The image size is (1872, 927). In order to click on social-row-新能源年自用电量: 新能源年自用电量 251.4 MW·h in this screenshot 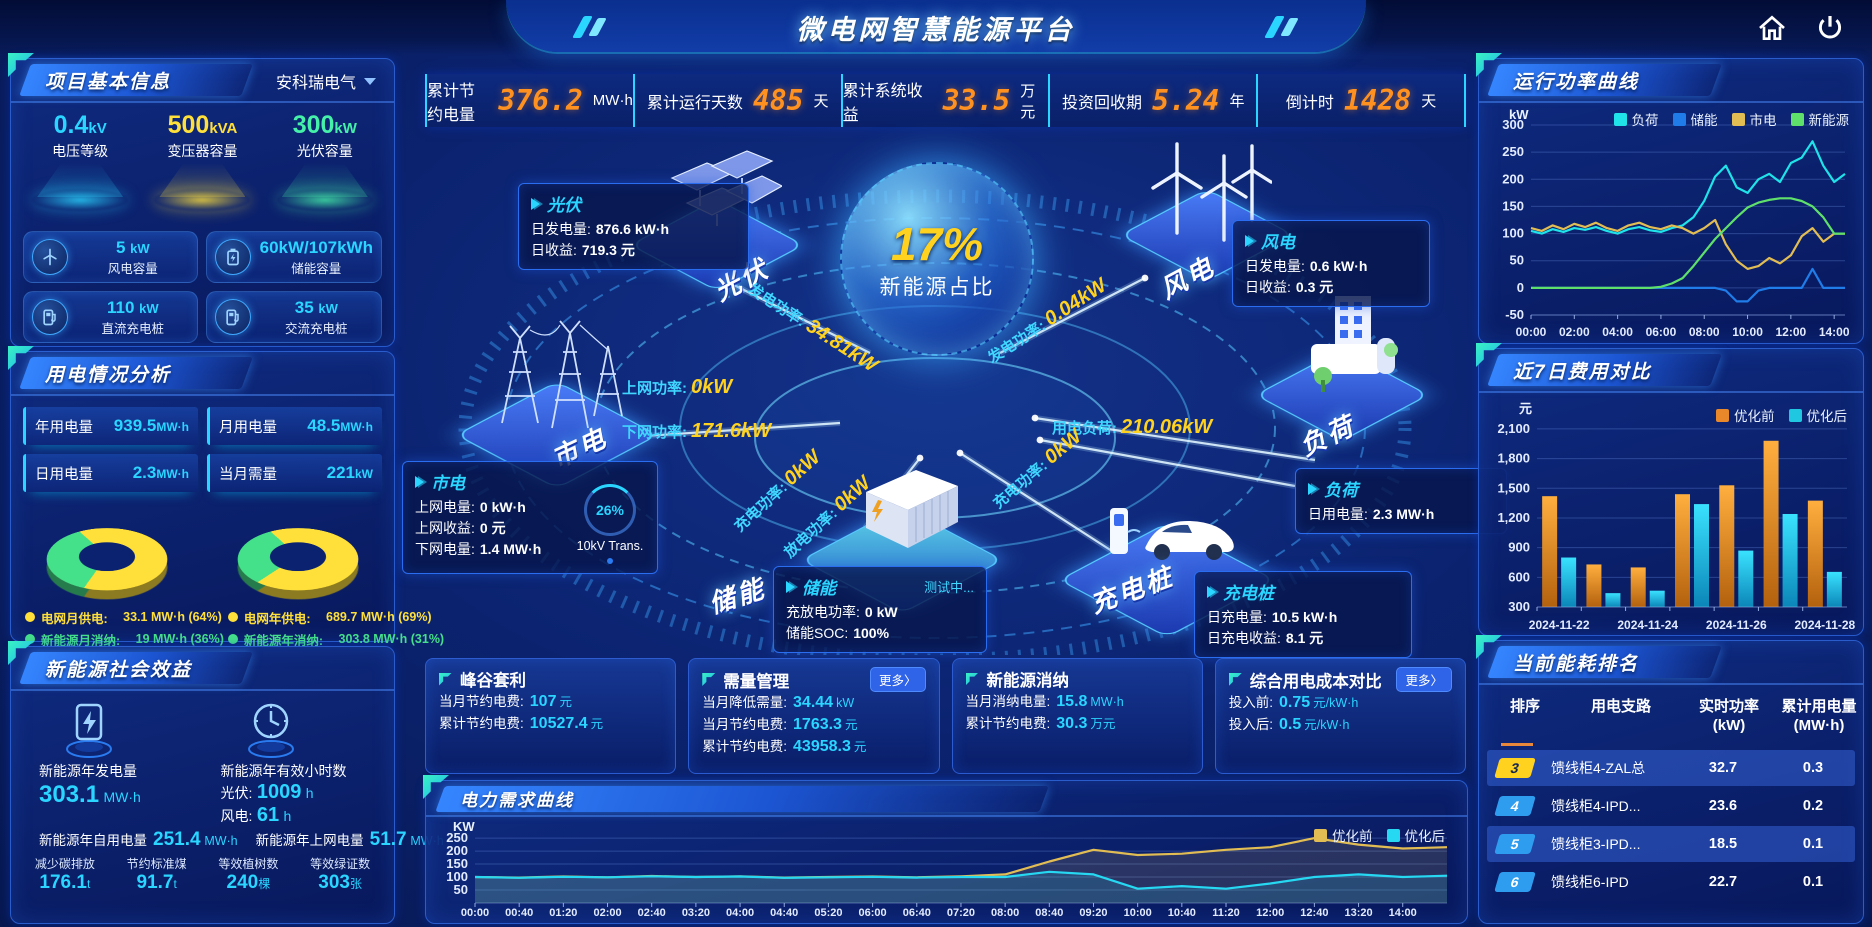, I will do `click(138, 839)`.